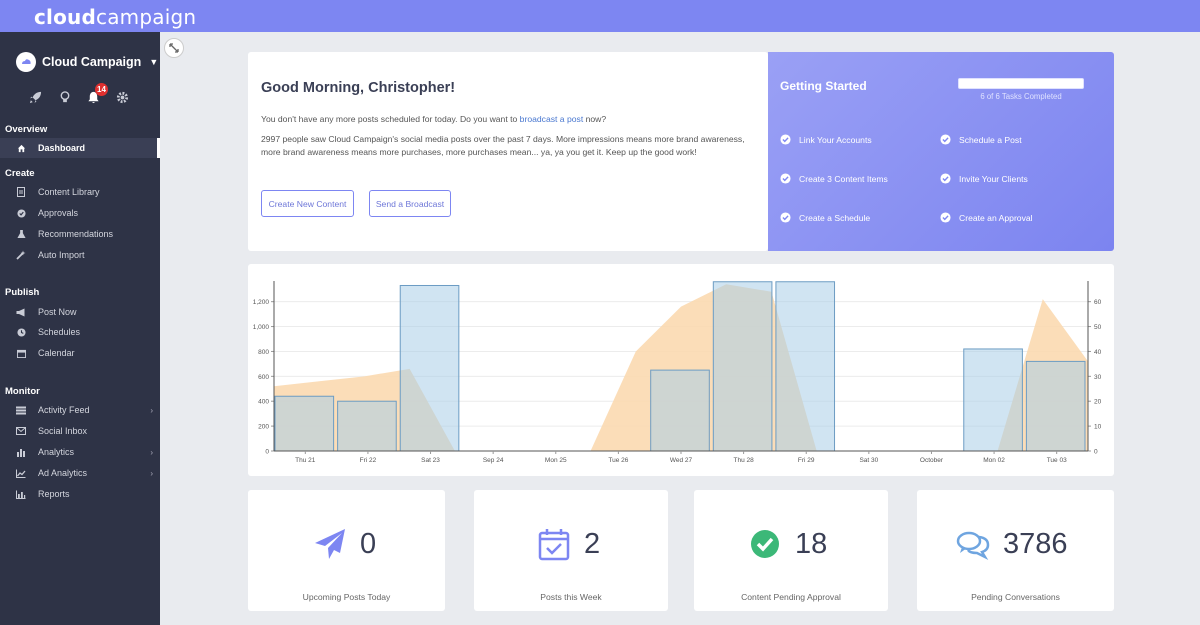  What do you see at coordinates (21, 431) in the screenshot?
I see `envelope-icon` at bounding box center [21, 431].